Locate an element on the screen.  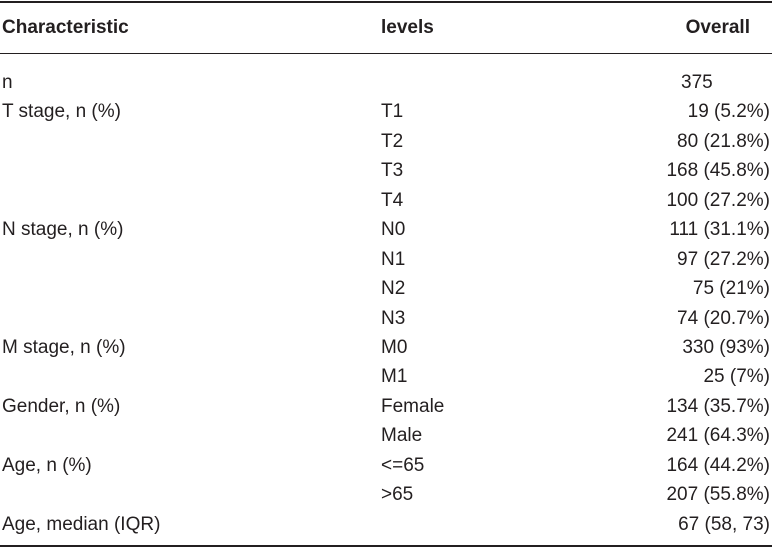
table-row: M1 25 (7%) is located at coordinates (386, 376).